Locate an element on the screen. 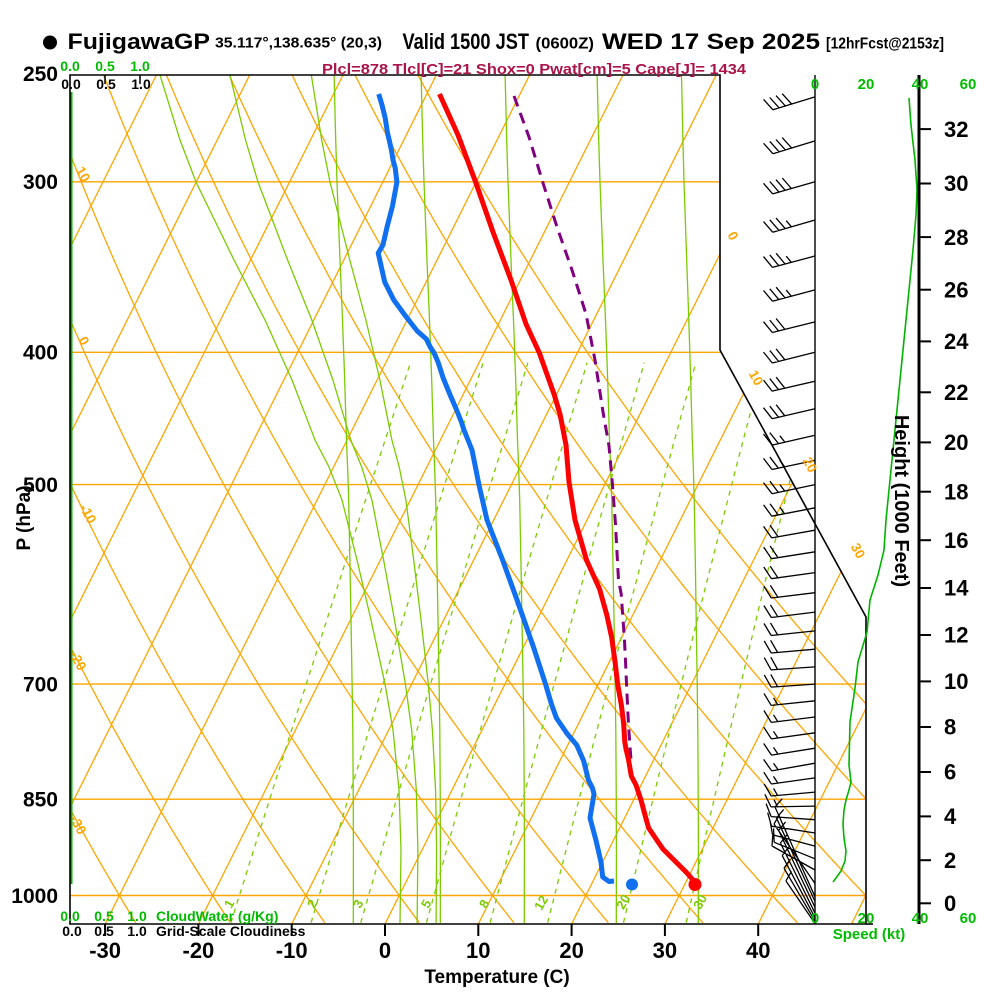  svg-text: [12hrFcst@2153z] is located at coordinates (885, 44).